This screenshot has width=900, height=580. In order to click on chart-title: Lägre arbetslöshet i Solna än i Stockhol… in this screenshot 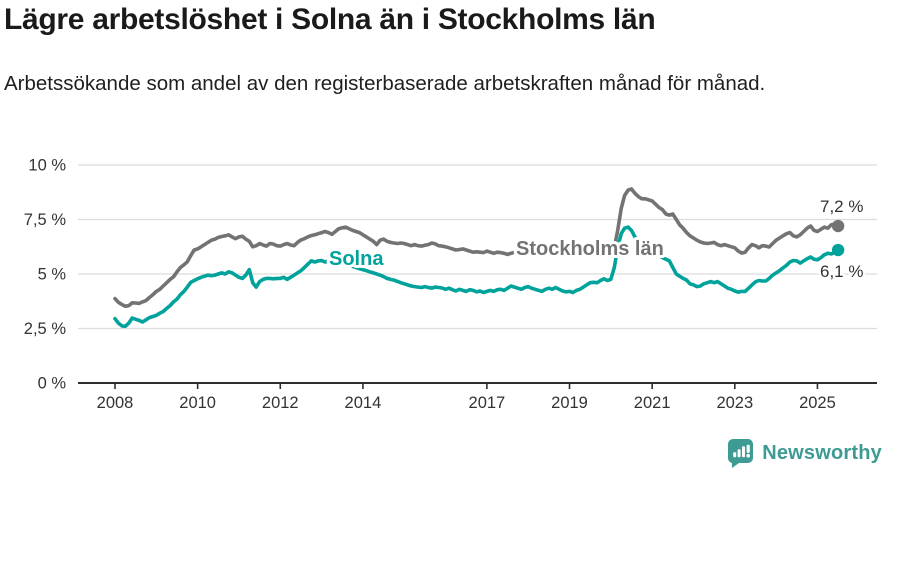, I will do `click(330, 19)`.